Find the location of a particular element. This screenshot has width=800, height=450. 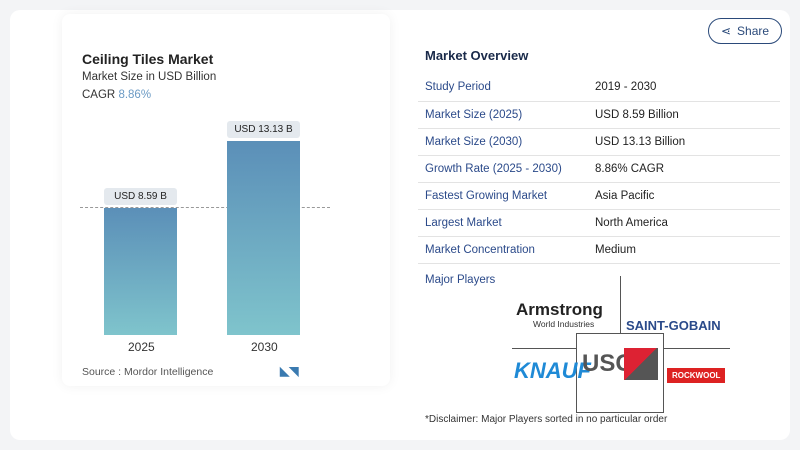

row-value: 8.86% CAGR is located at coordinates (684, 169).